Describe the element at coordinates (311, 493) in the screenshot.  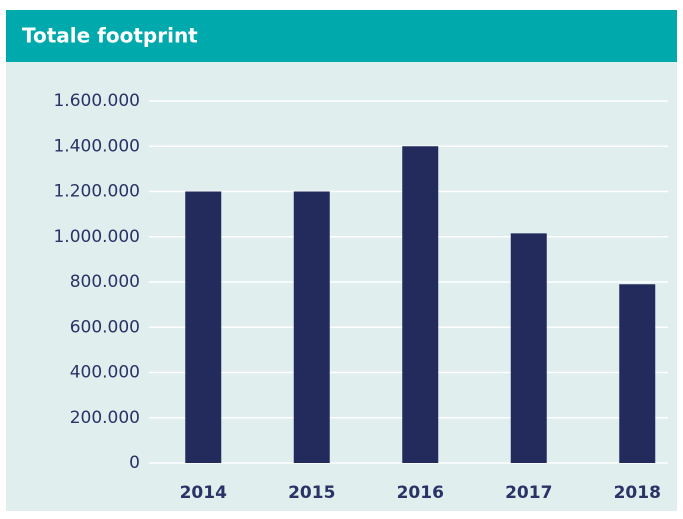
I see `x-tick-label: 2015` at that location.